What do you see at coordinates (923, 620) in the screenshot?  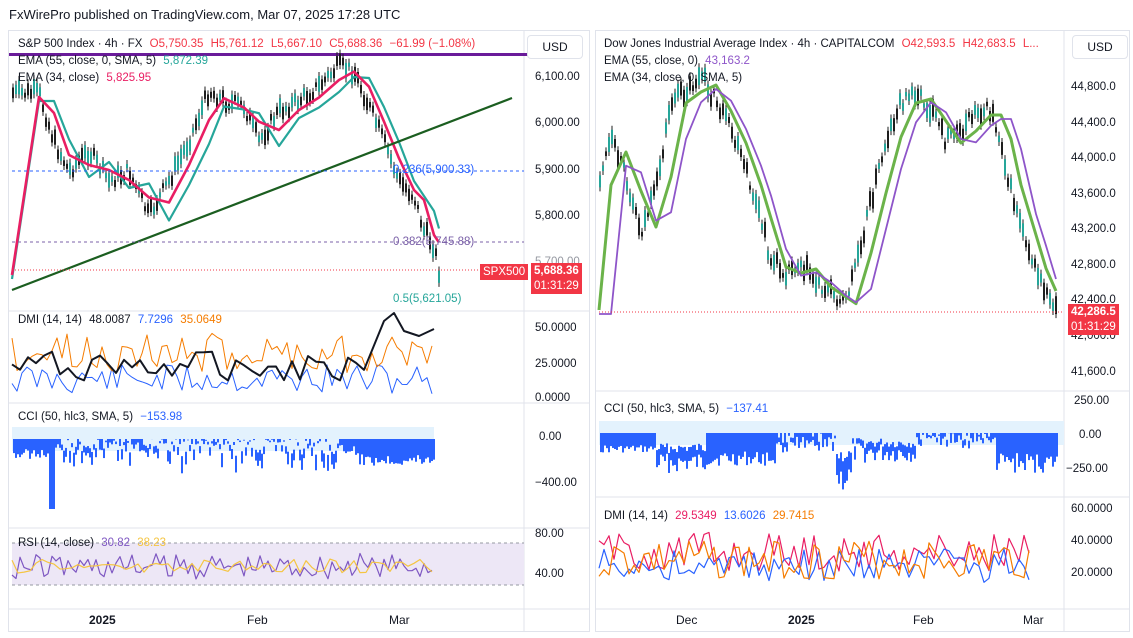 I see `dji-time-feb: Feb` at bounding box center [923, 620].